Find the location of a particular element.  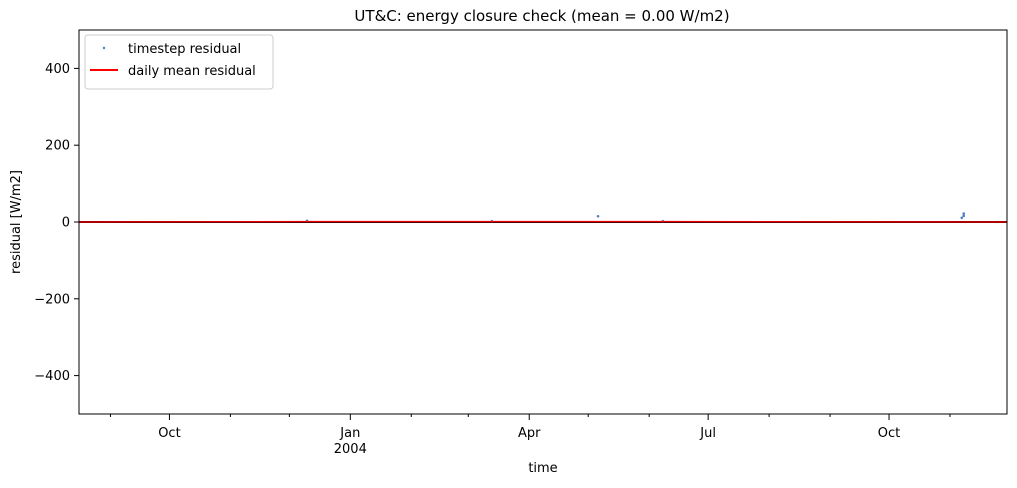

x-tick-sublabel: 2004 is located at coordinates (350, 449).